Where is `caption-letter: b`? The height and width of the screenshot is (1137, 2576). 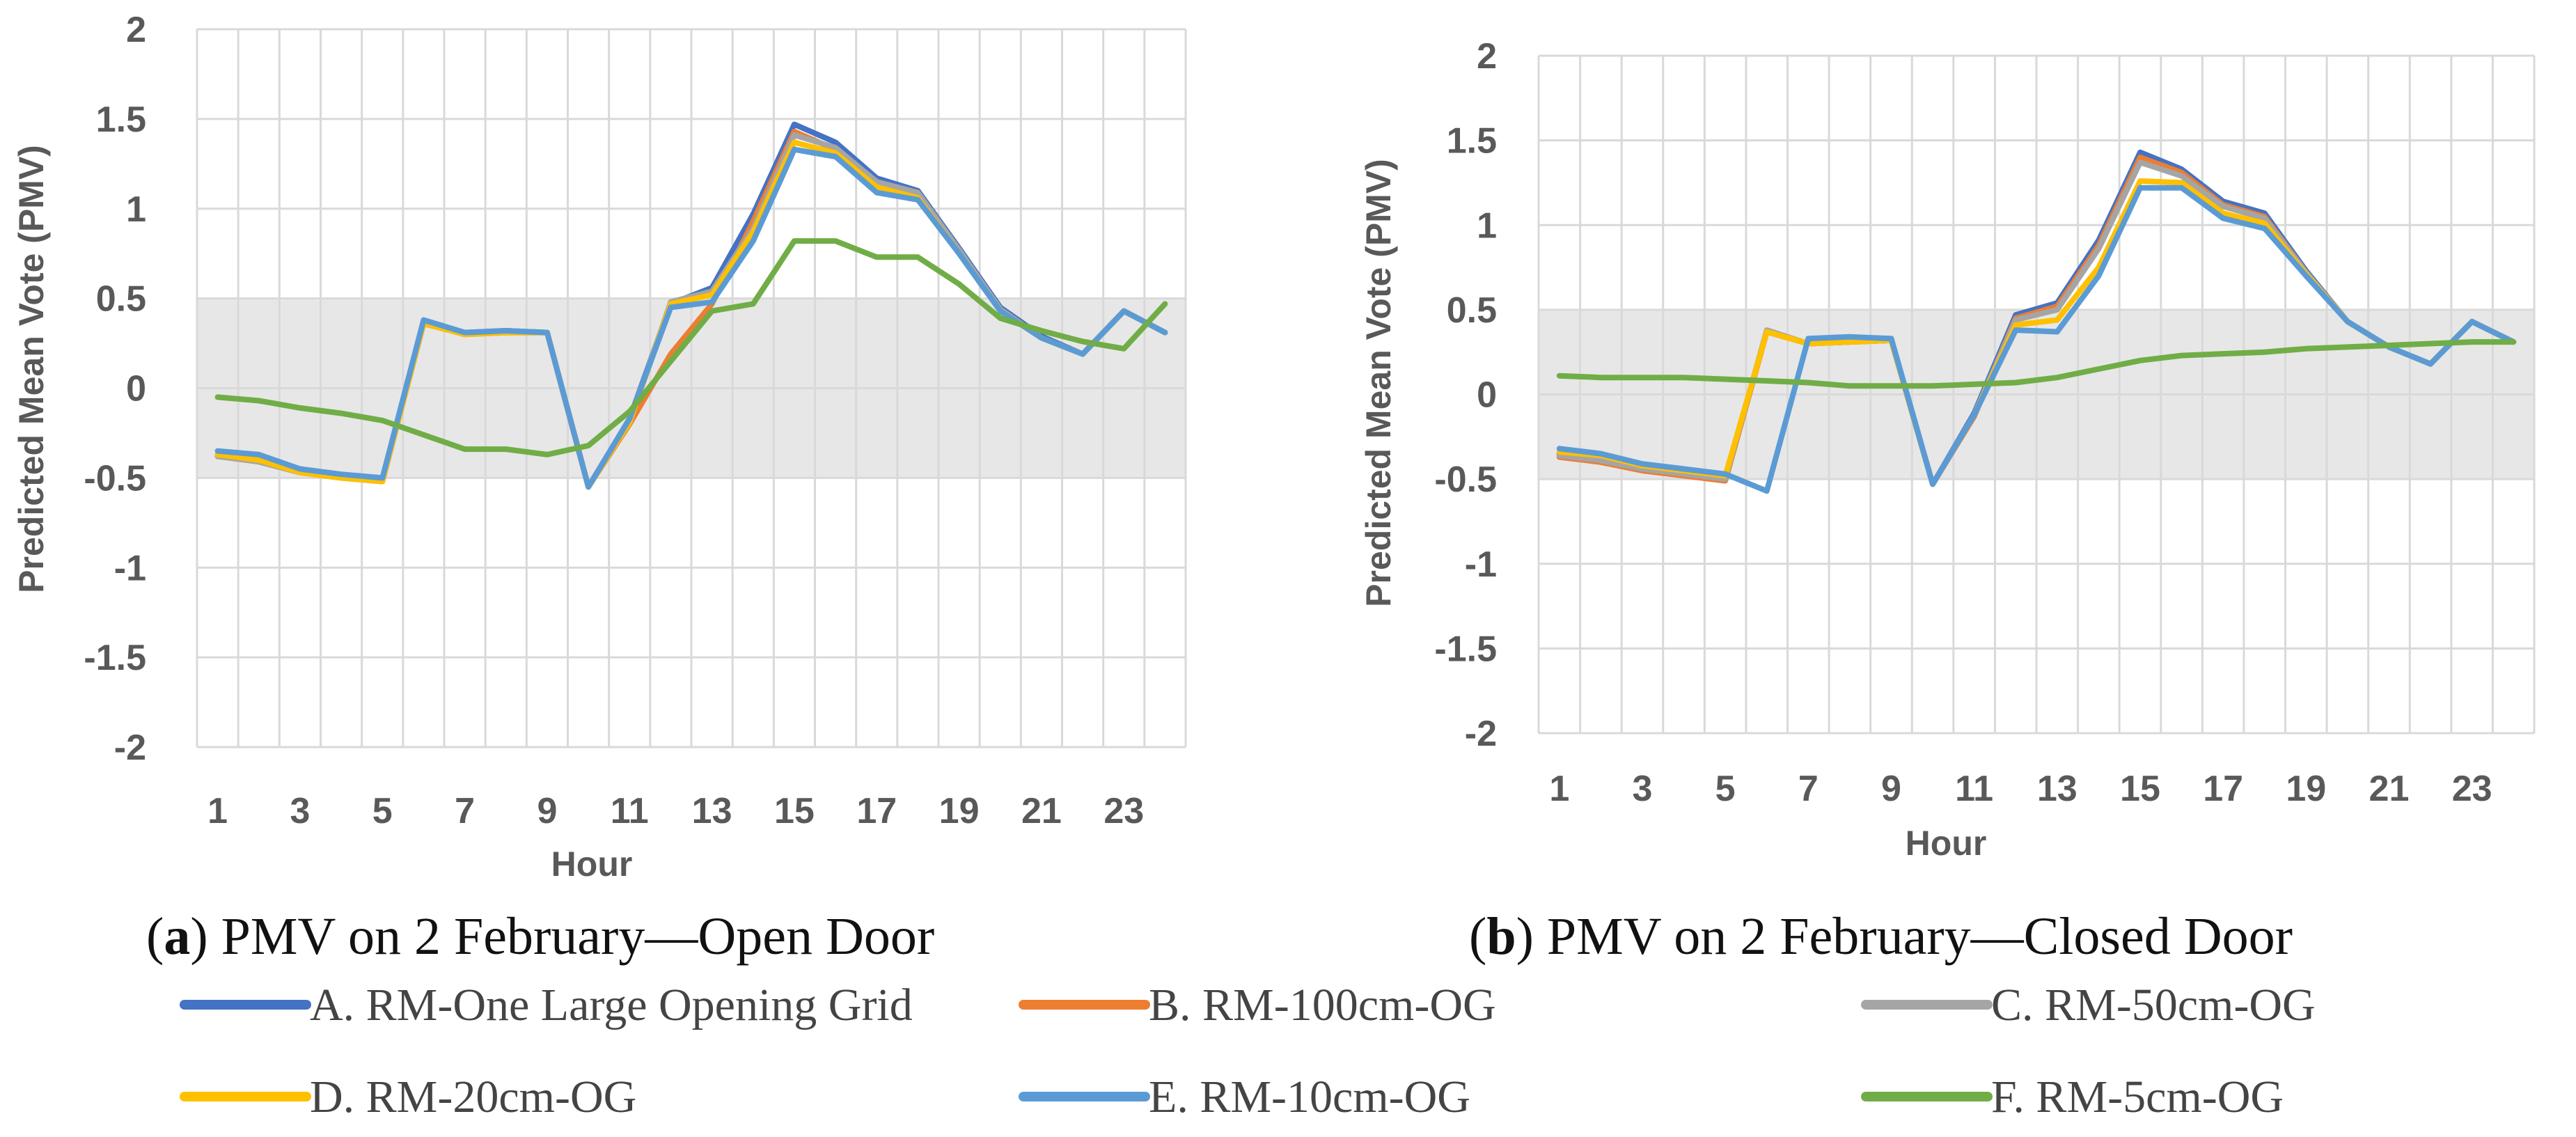 caption-letter: b is located at coordinates (1501, 936).